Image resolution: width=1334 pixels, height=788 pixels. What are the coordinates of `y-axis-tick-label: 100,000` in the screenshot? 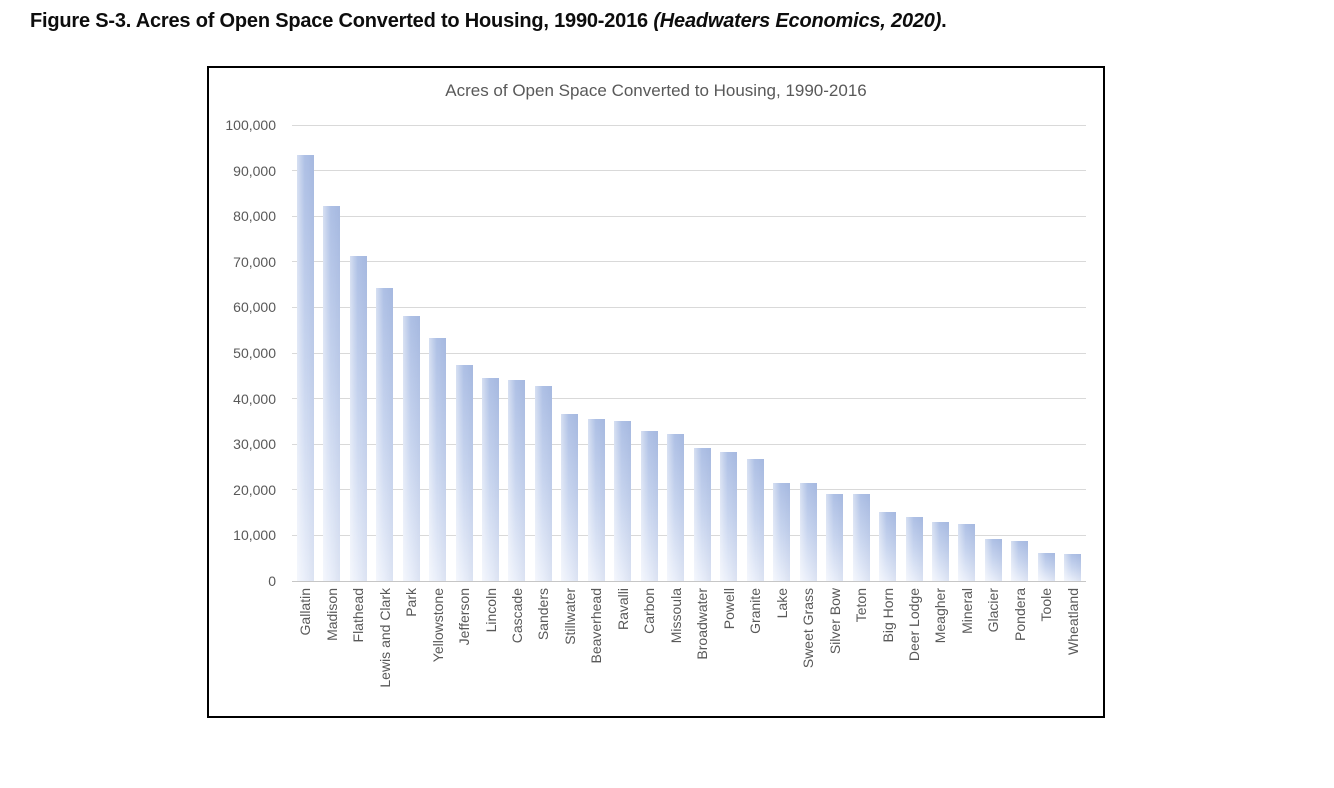 It's located at (250, 125).